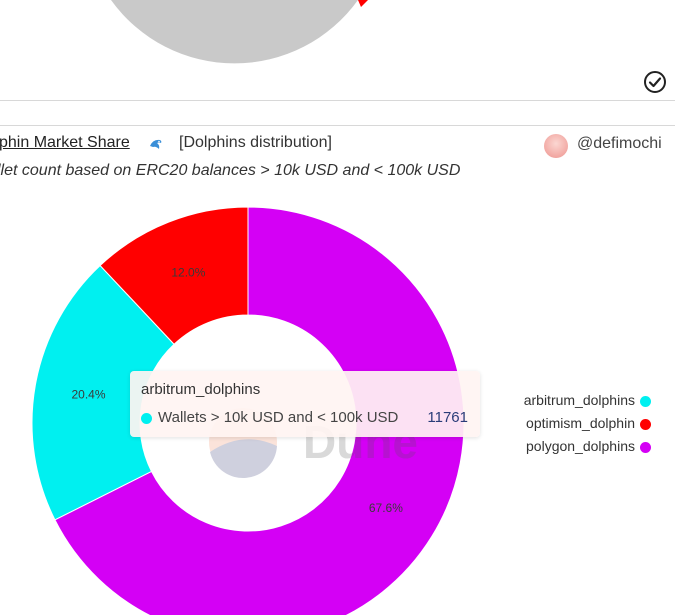  I want to click on previous-chart, so click(239, 32).